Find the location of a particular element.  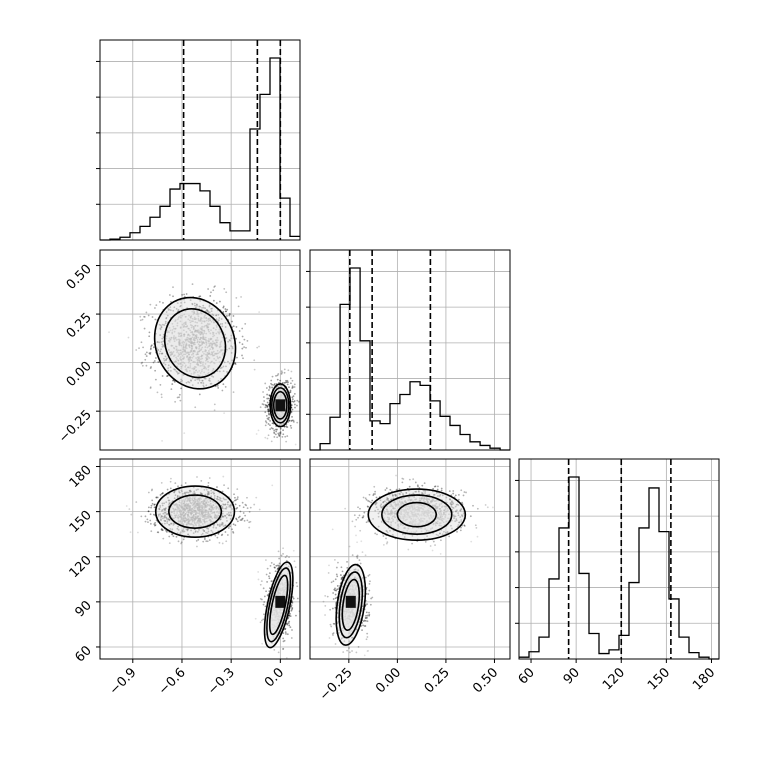

density-peak is located at coordinates (280, 601).